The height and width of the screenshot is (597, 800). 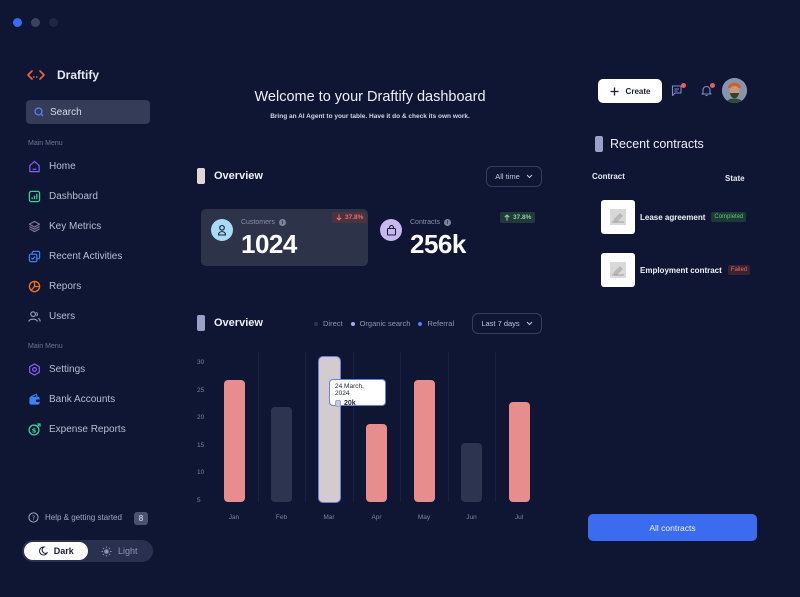 What do you see at coordinates (230, 176) in the screenshot?
I see `overview-header: Overview` at bounding box center [230, 176].